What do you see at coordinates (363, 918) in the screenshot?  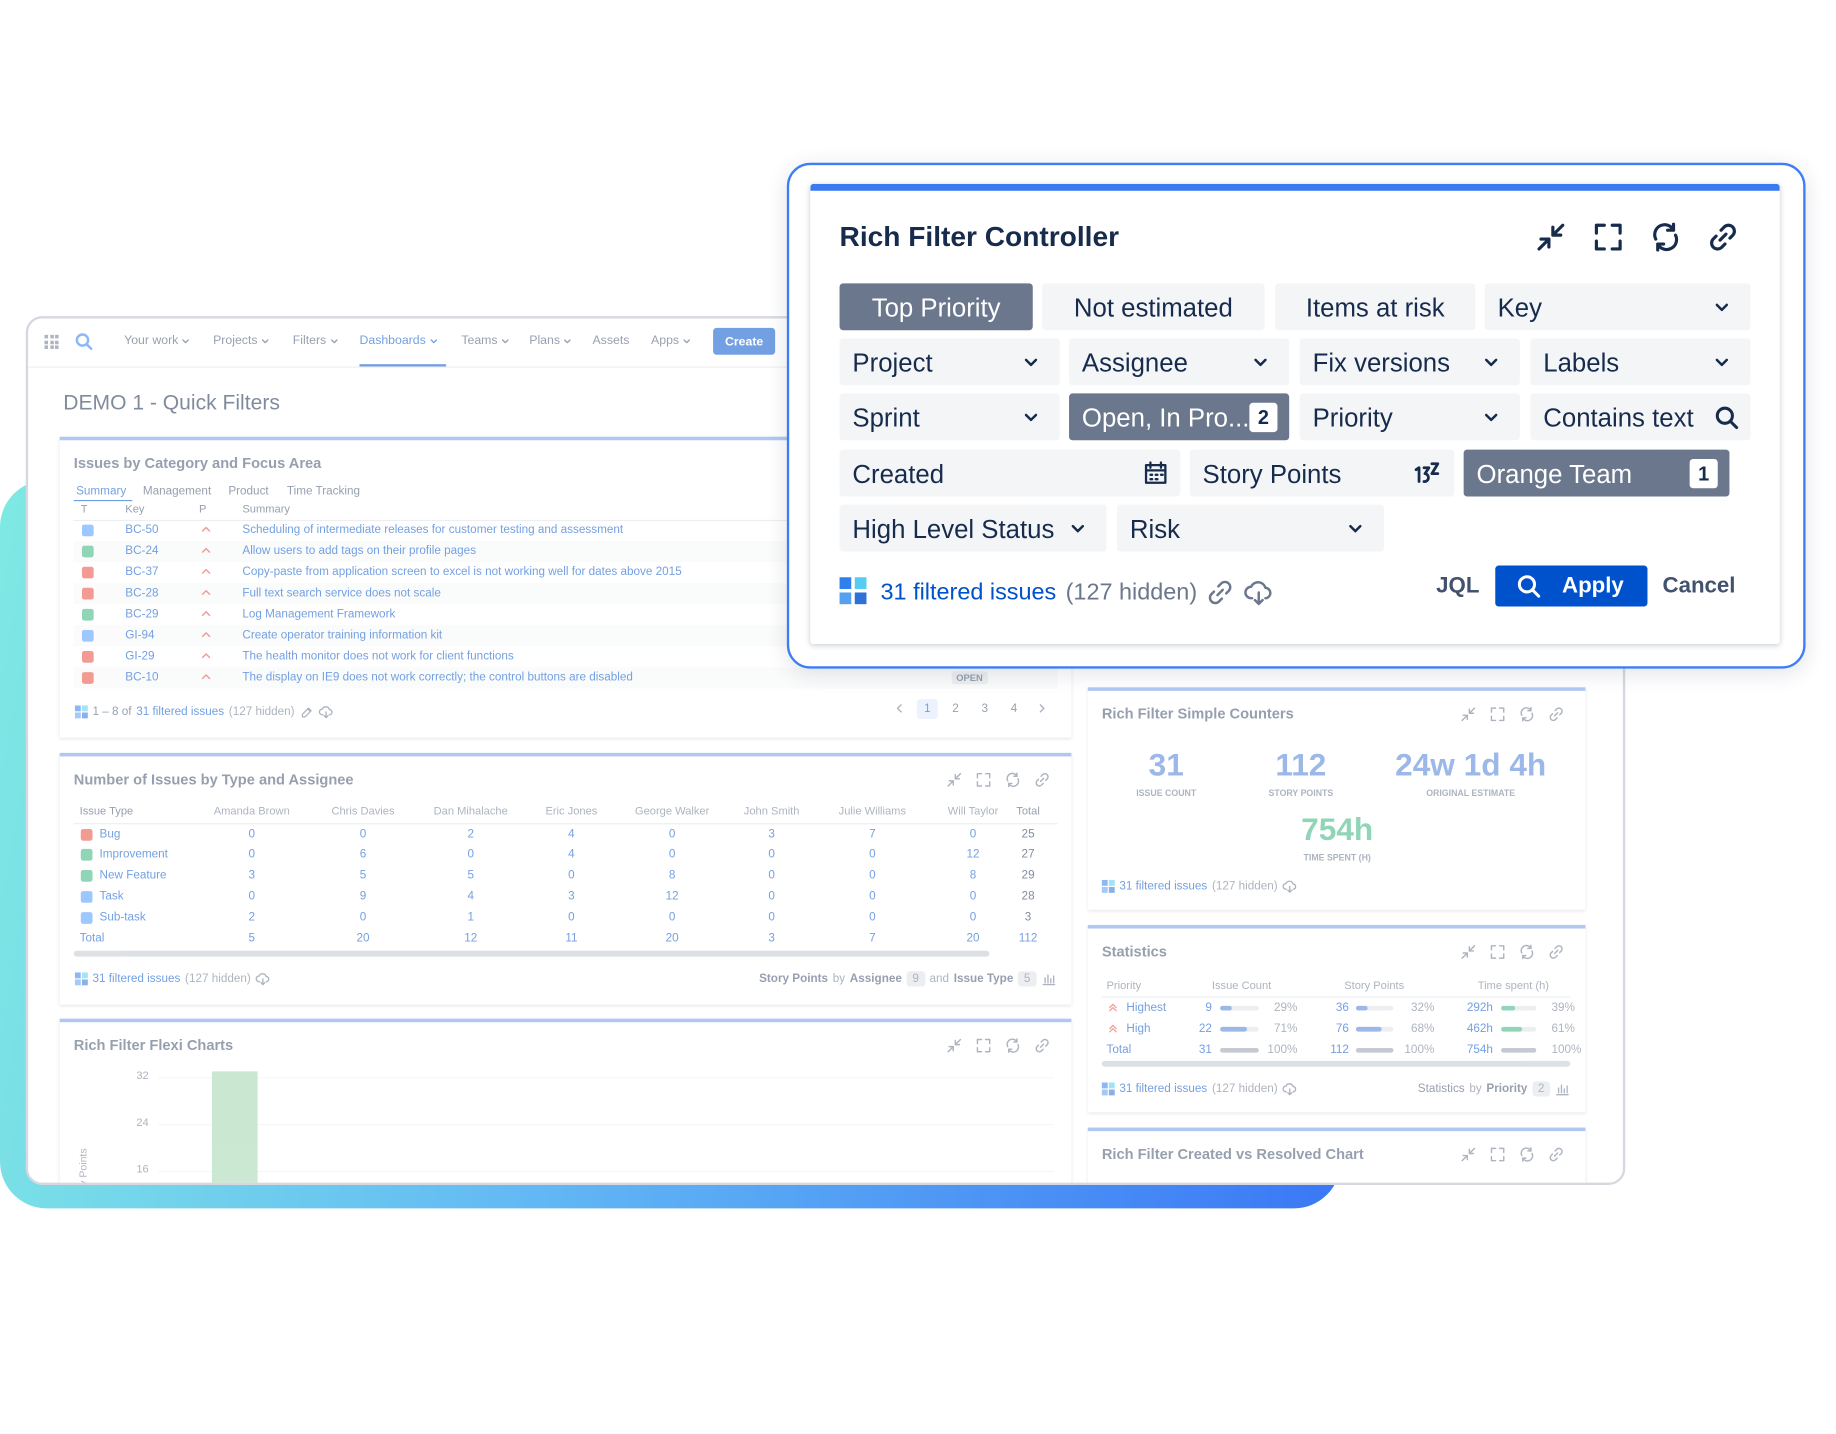 I see `cell-value: 0` at bounding box center [363, 918].